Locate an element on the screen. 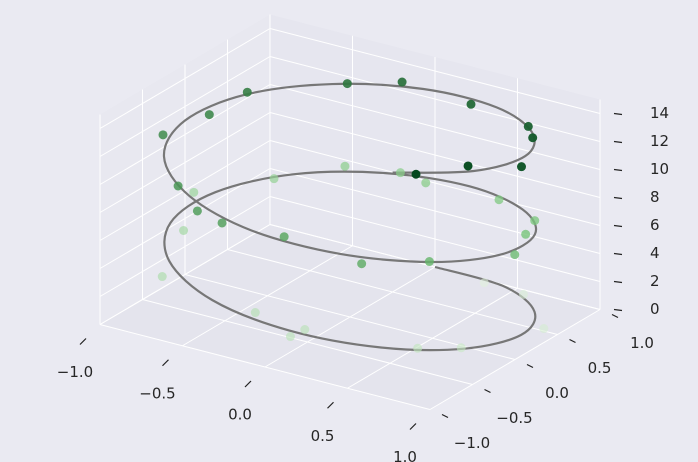 This screenshot has width=698, height=462. x-tick-label: 0.0 is located at coordinates (240, 415).